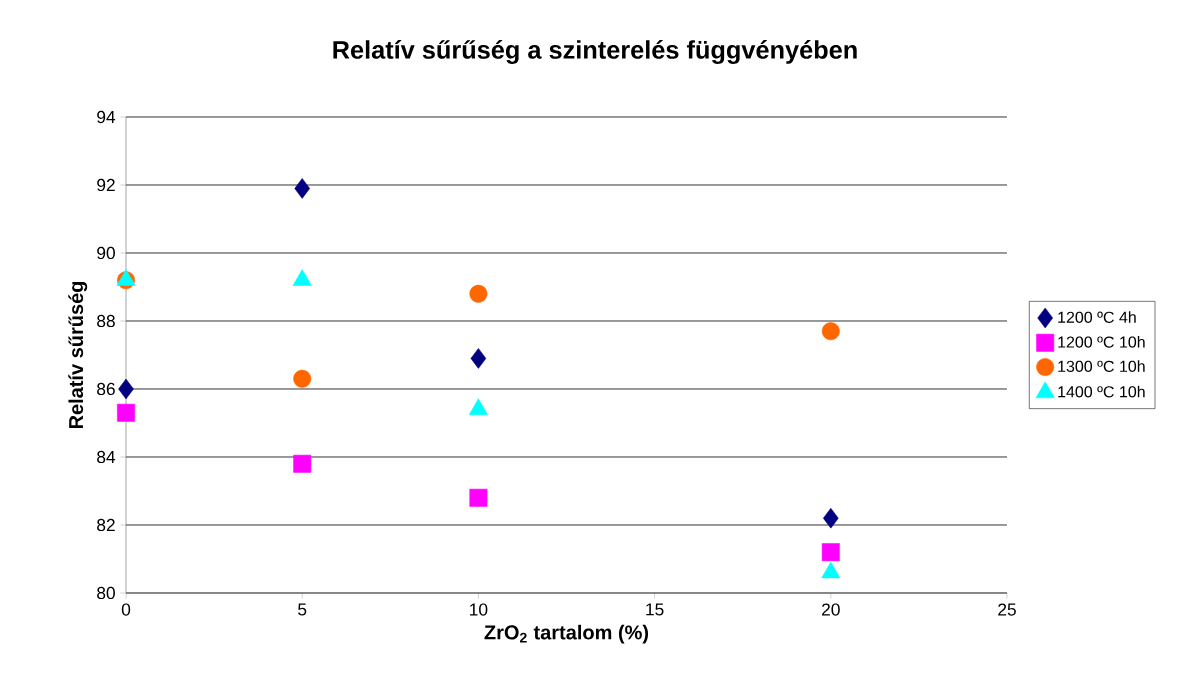 This screenshot has width=1200, height=692. Describe the element at coordinates (831, 609) in the screenshot. I see `x-tick-label: 20` at that location.